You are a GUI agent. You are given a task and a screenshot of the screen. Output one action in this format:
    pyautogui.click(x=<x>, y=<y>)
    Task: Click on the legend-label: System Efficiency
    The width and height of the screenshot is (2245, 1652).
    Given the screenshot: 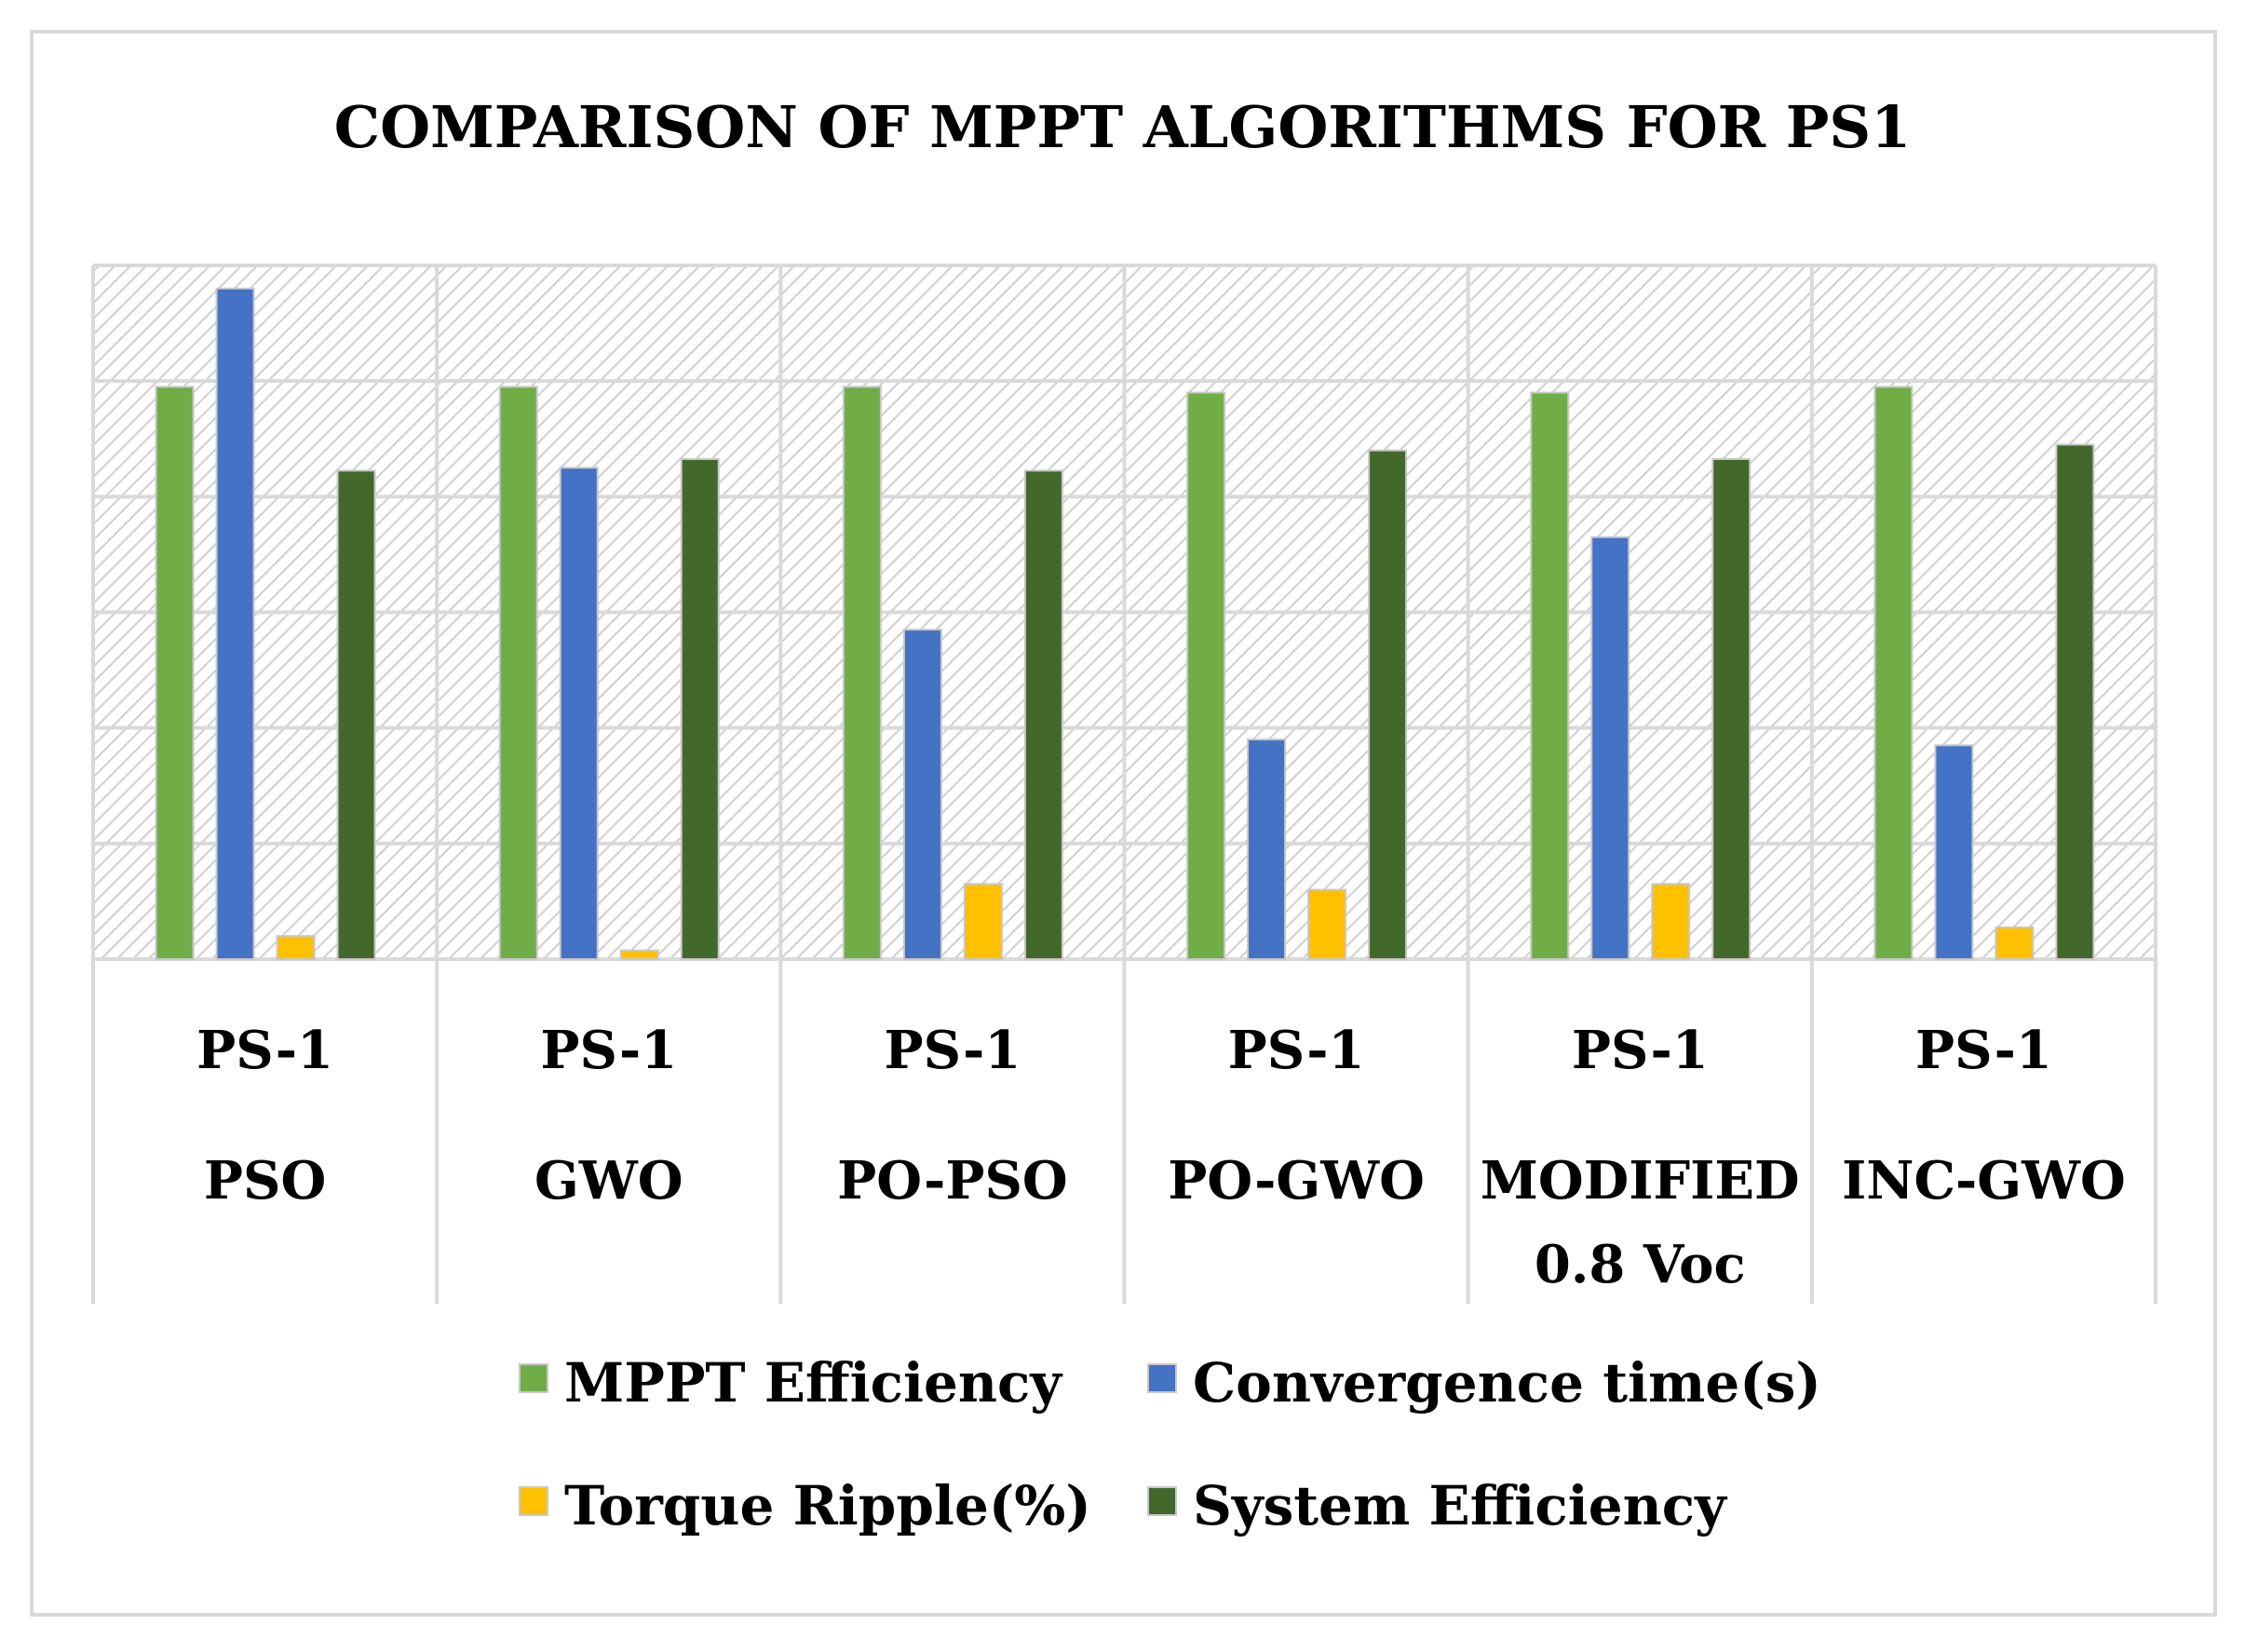 What is the action you would take?
    pyautogui.click(x=1460, y=1505)
    